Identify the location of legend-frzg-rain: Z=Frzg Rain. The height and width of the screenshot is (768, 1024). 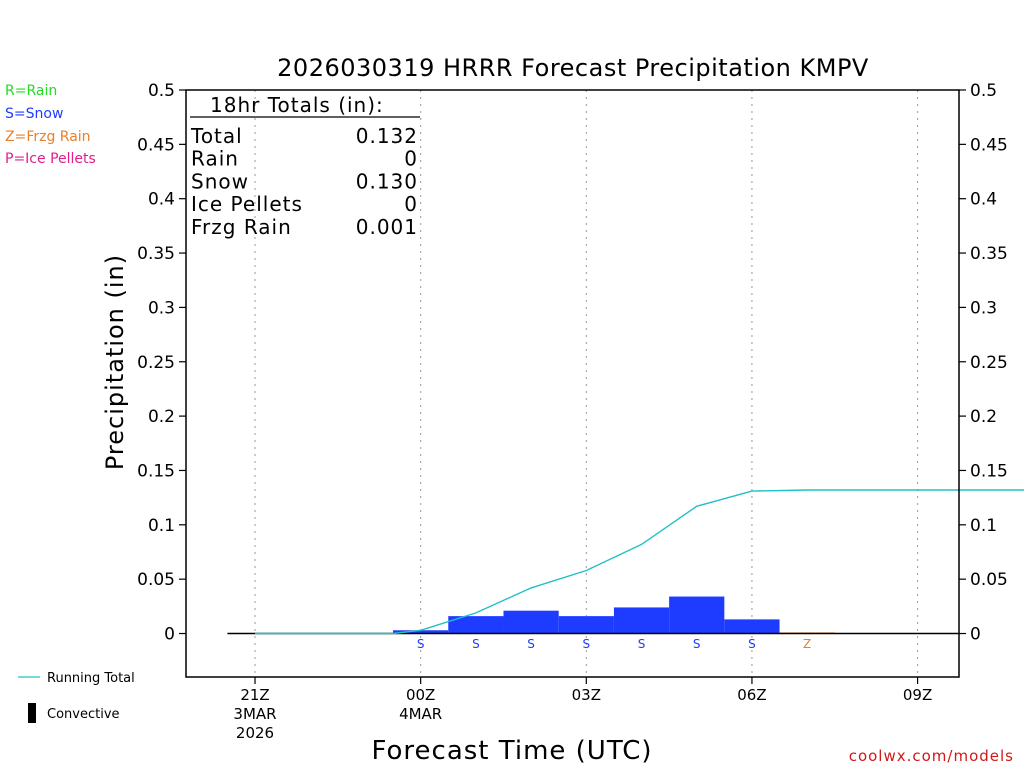
(48, 137).